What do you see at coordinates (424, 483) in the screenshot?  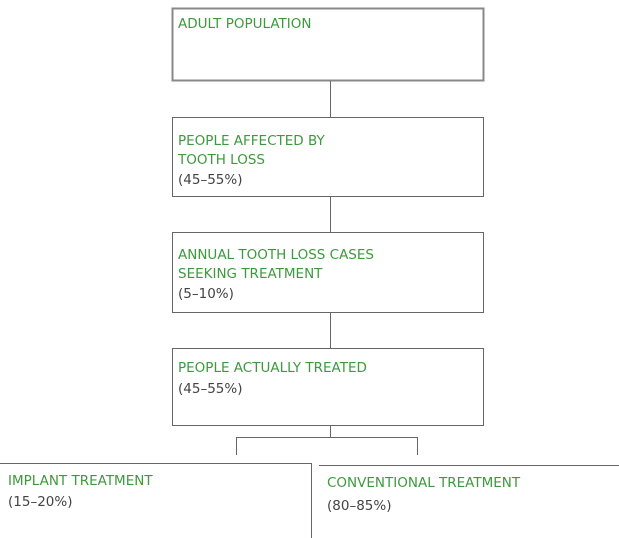 I see `node-label: CONVENTIONAL TREATMENT` at bounding box center [424, 483].